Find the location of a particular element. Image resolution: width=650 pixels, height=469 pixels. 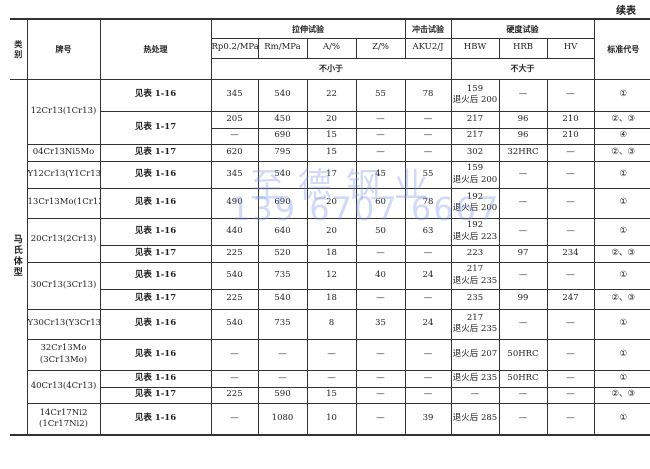

header-impact-test: 冲击试验 is located at coordinates (428, 28).